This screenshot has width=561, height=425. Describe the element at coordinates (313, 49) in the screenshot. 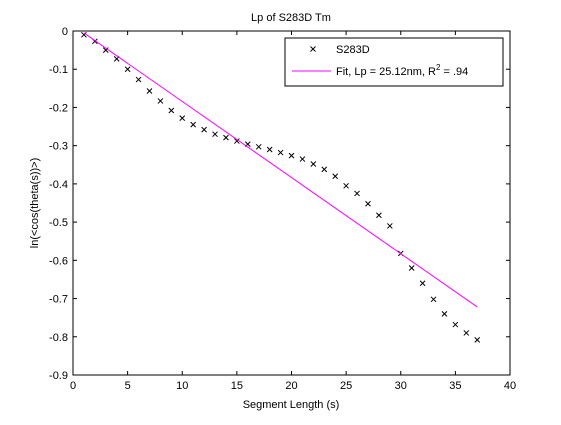

I see `legend-marker-x` at that location.